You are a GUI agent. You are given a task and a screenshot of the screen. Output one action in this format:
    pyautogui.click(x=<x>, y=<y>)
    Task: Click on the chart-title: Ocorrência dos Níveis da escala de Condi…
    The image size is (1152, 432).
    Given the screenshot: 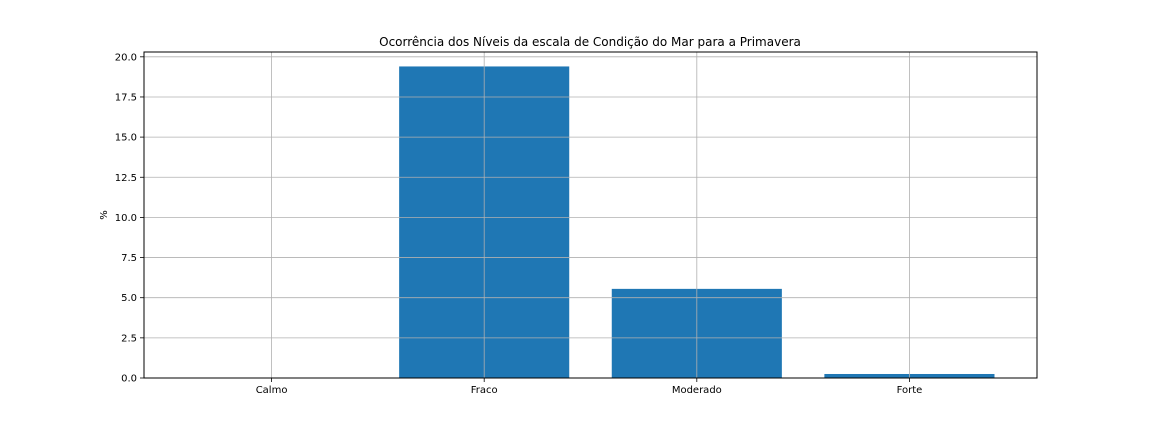 What is the action you would take?
    pyautogui.click(x=590, y=42)
    